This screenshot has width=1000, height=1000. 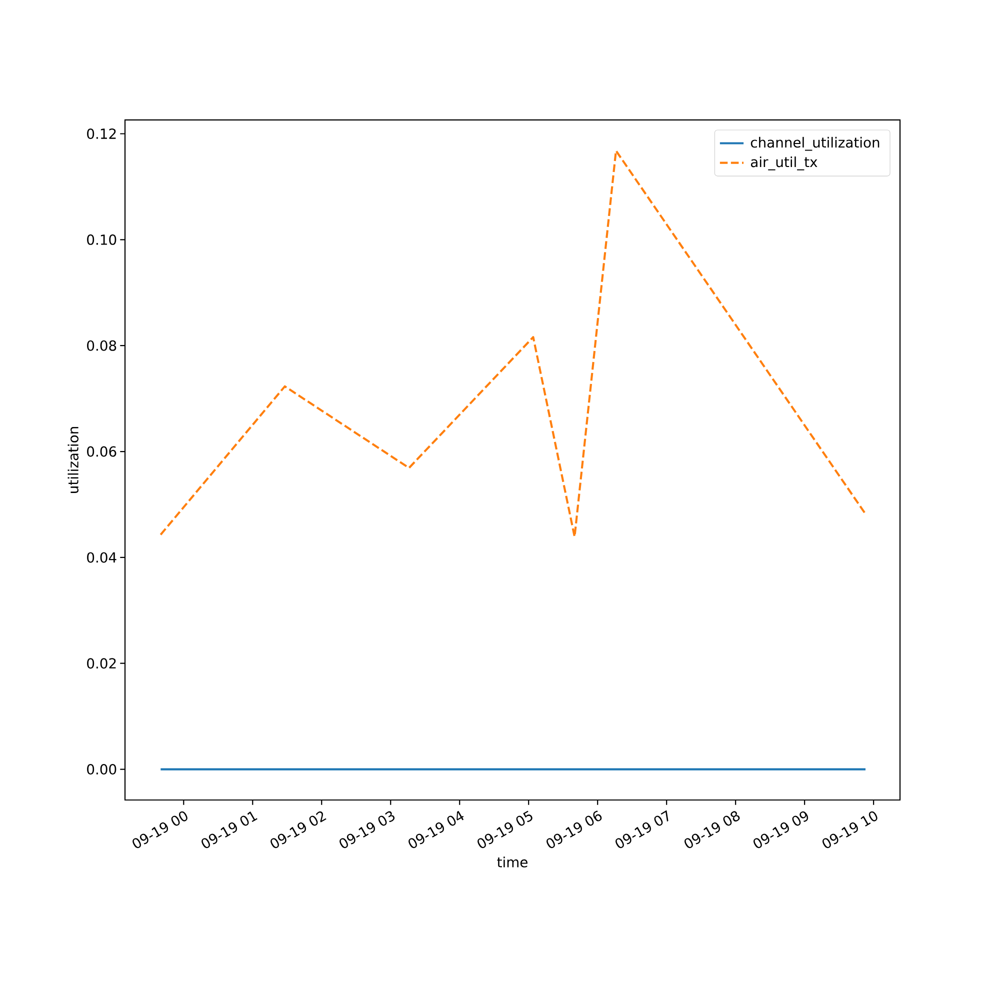 I want to click on y-tick-label: 0.06, so click(x=101, y=451).